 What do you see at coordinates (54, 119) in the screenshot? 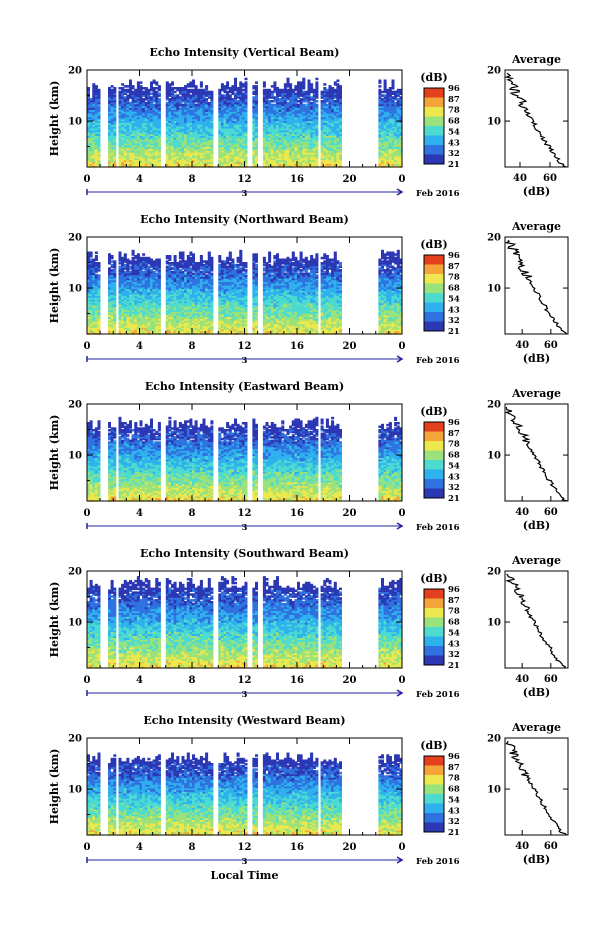
I see `y-axis-label: Height (km)` at bounding box center [54, 119].